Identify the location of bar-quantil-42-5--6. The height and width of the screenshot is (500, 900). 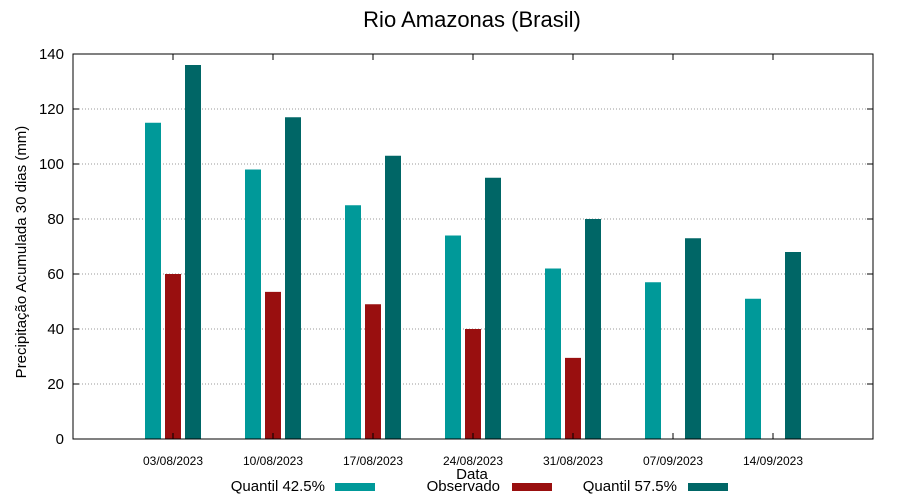
(753, 368).